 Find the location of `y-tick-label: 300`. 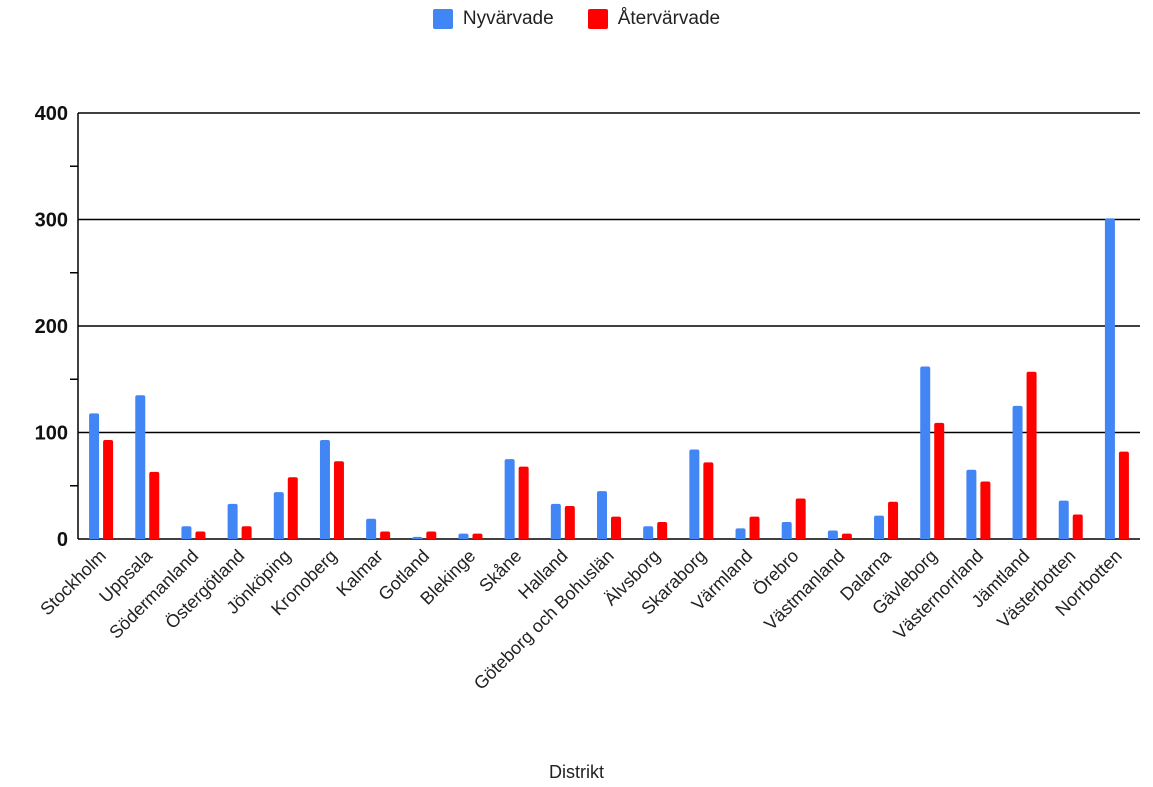

y-tick-label: 300 is located at coordinates (51, 221).